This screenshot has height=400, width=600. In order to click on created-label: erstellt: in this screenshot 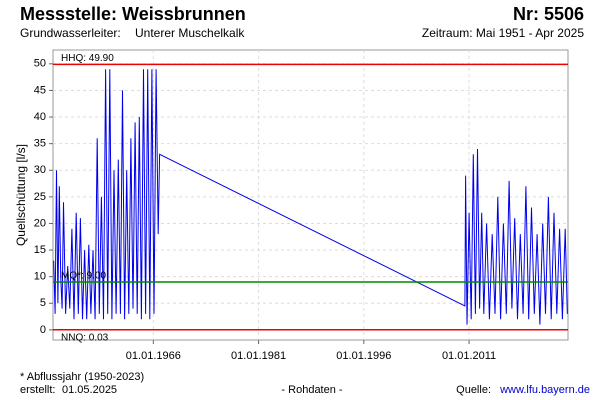, I will do `click(37, 390)`.